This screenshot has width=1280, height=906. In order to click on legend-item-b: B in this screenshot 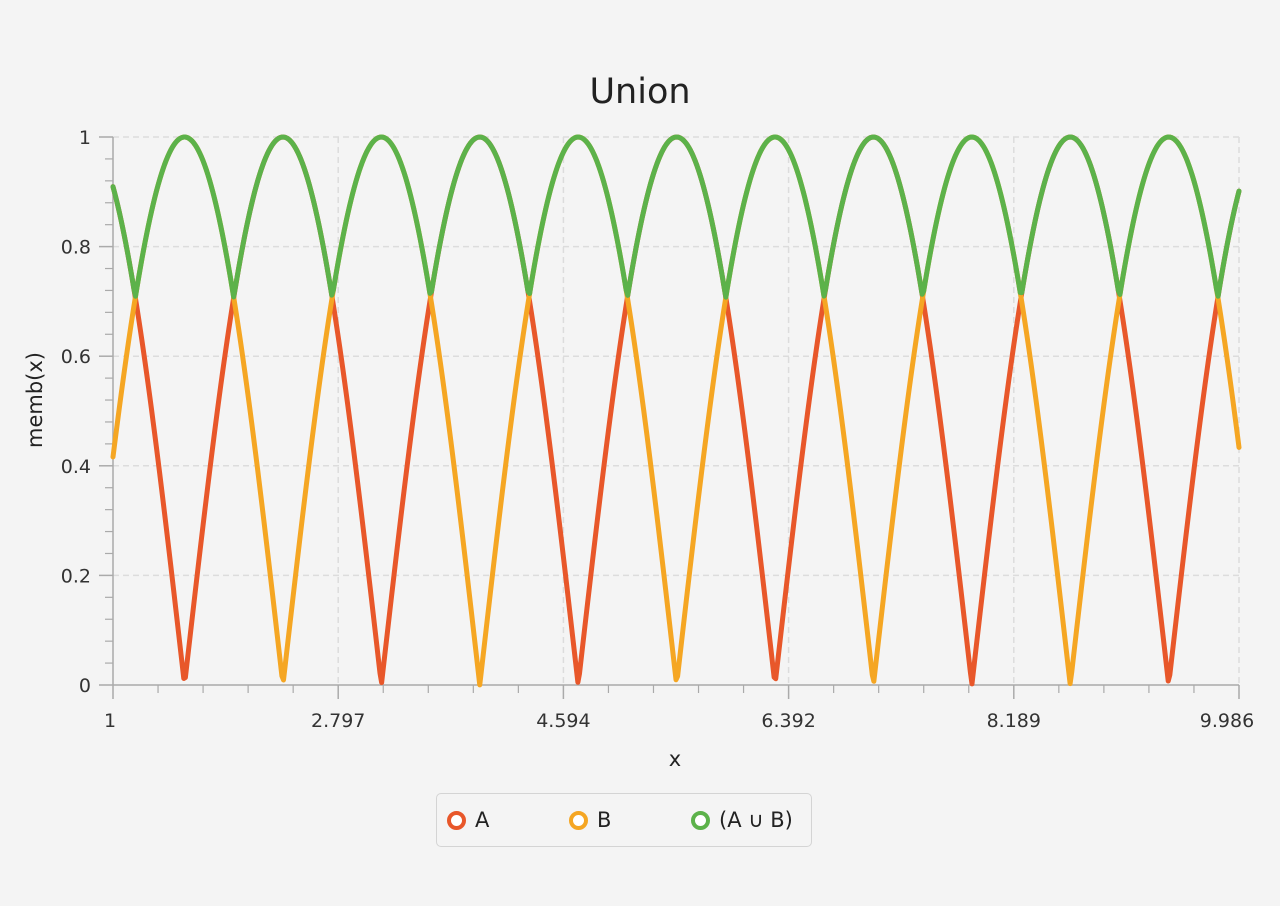, I will do `click(590, 820)`.